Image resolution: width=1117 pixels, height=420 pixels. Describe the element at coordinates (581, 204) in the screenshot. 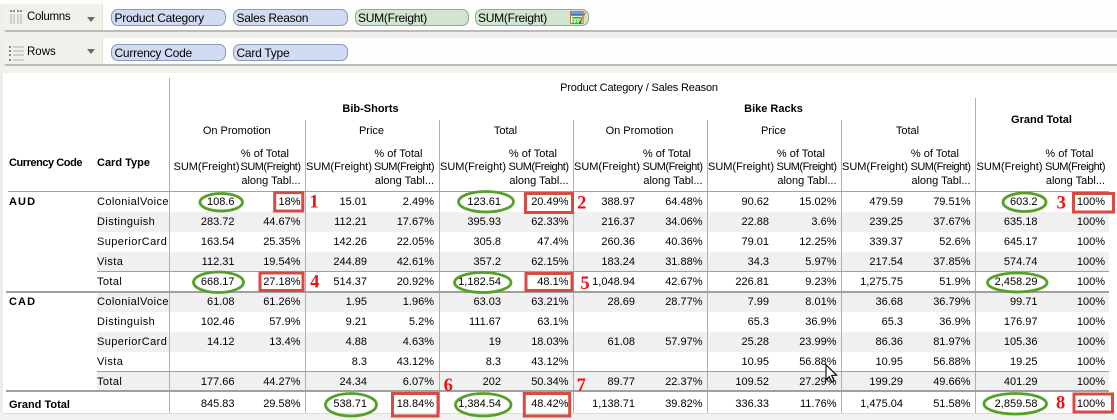

I see `svg-text: 2` at that location.